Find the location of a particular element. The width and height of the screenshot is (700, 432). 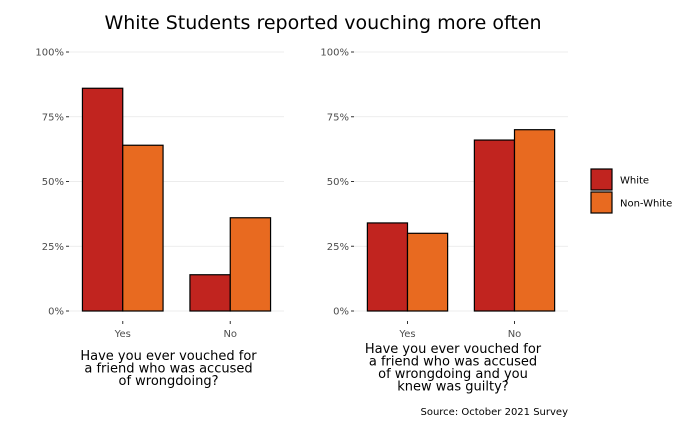

x-axis-label-line: of wrongdoing and you is located at coordinates (453, 374).